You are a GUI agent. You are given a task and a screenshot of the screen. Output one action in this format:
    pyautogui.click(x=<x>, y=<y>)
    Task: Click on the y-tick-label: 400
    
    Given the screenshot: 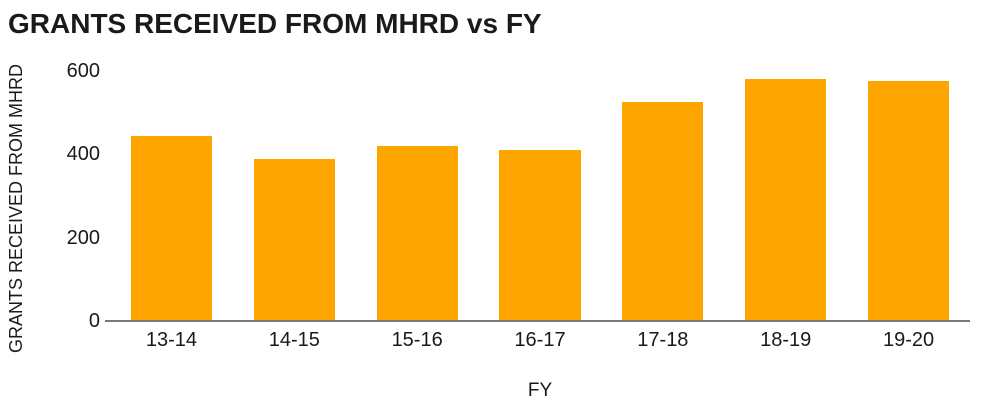 What is the action you would take?
    pyautogui.click(x=83, y=154)
    